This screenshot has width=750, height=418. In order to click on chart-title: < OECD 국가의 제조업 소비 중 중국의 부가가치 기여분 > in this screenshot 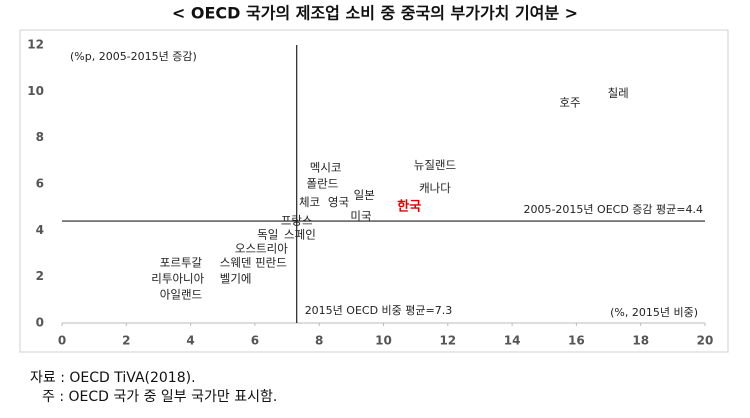, I will do `click(375, 13)`.